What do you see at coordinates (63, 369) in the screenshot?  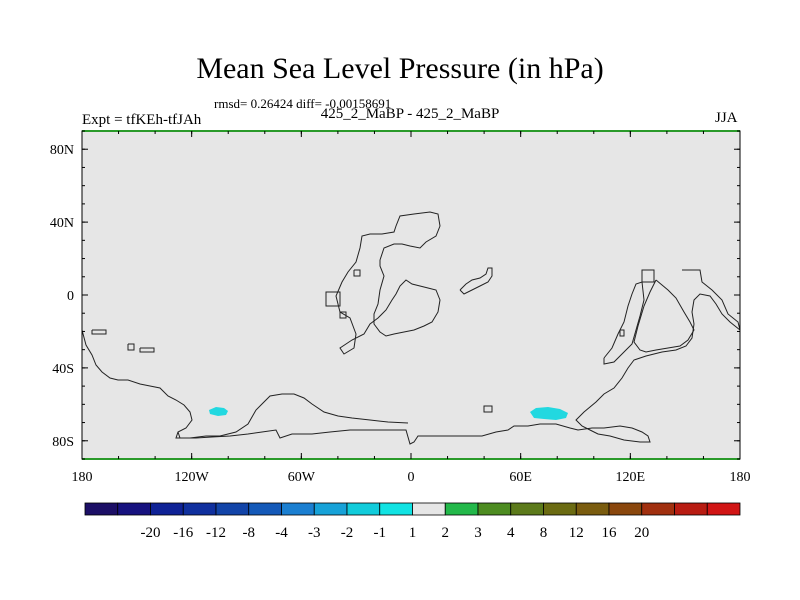 I see `y-tick-label: 40S` at bounding box center [63, 369].